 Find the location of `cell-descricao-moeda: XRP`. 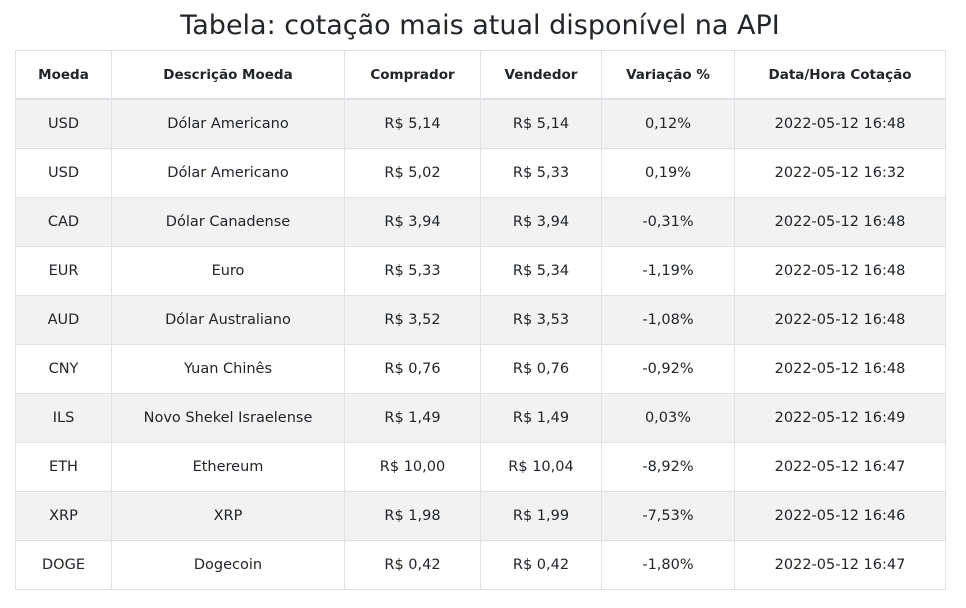

cell-descricao-moeda: XRP is located at coordinates (228, 516).